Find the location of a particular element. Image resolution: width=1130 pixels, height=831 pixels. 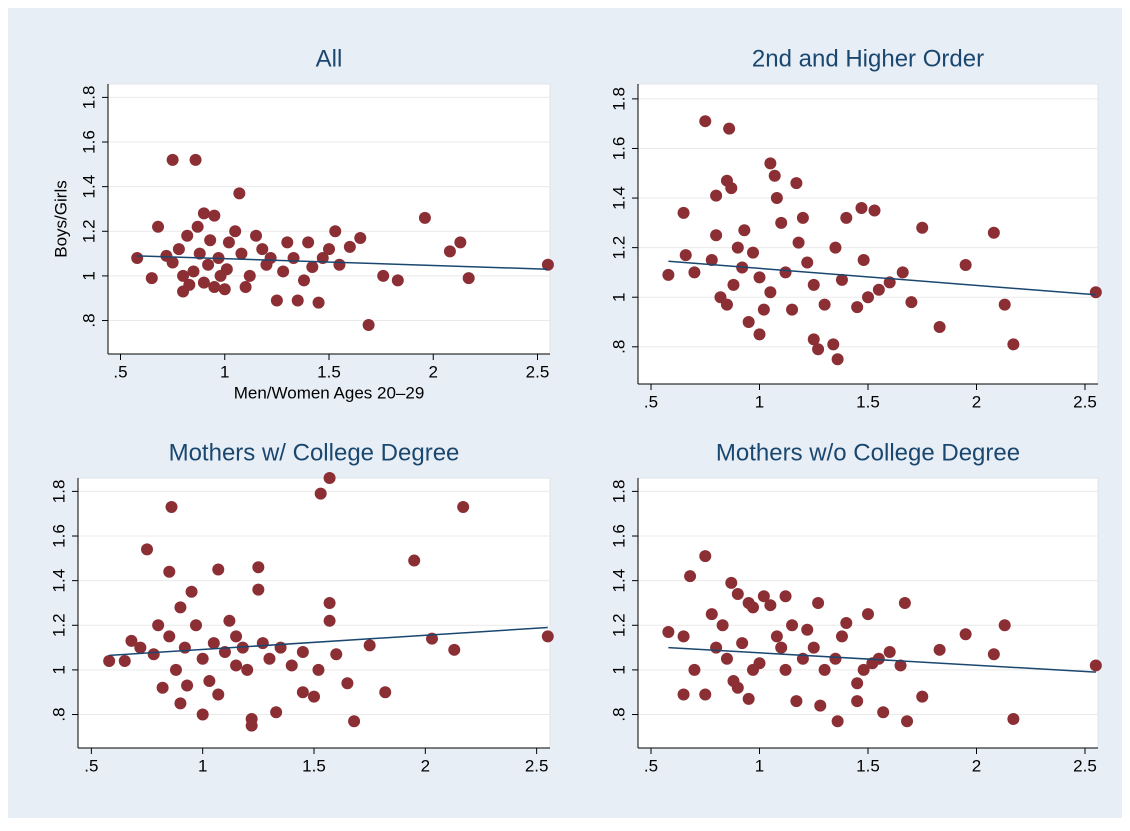

y-tick-label: .8 is located at coordinates (58, 714).